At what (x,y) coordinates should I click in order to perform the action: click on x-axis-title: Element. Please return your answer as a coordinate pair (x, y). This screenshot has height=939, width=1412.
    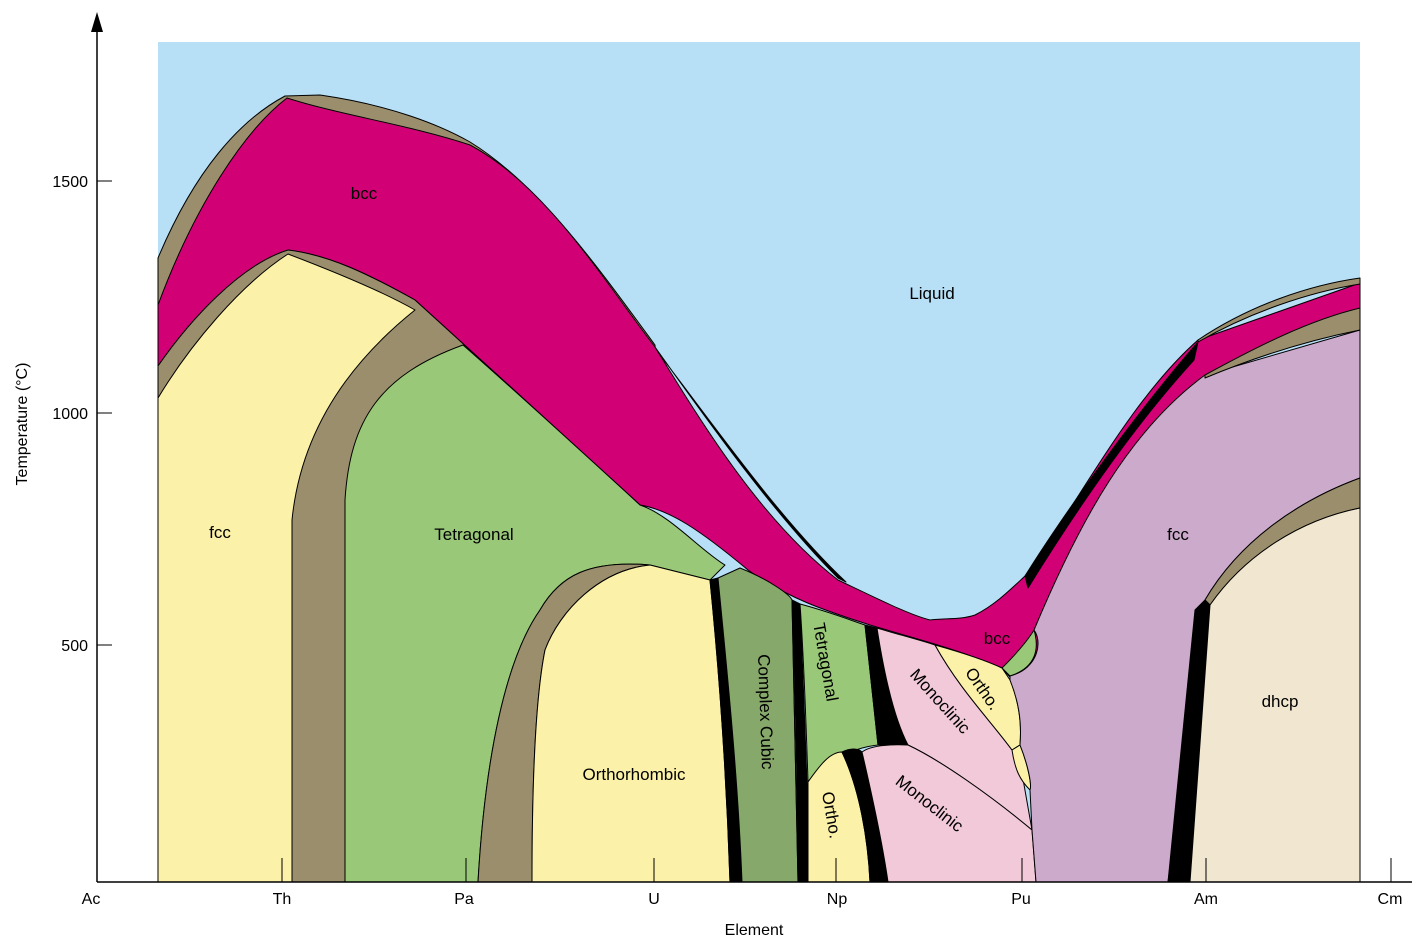
    Looking at the image, I should click on (754, 930).